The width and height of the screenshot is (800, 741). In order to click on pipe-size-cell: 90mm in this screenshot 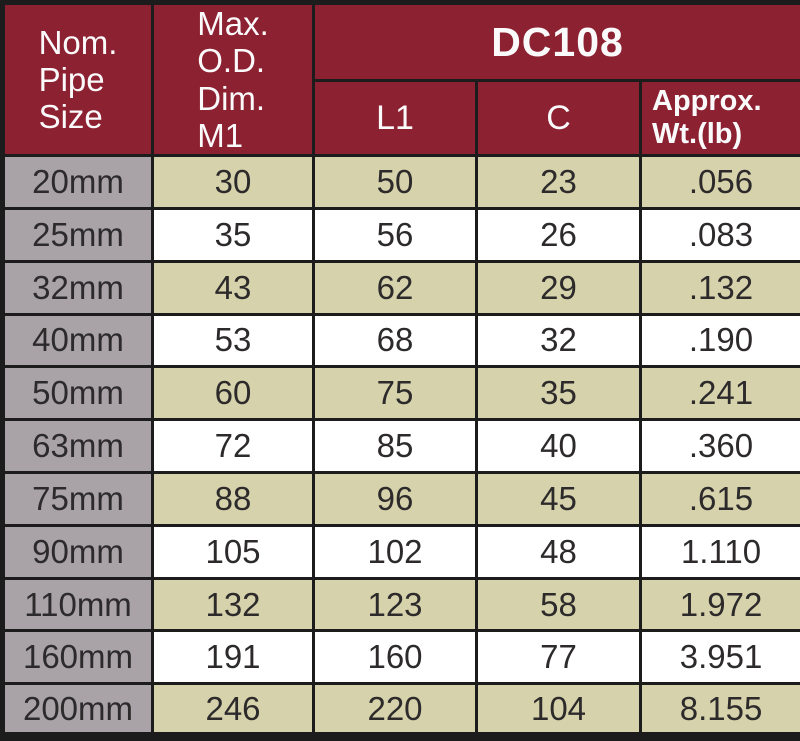, I will do `click(78, 551)`.